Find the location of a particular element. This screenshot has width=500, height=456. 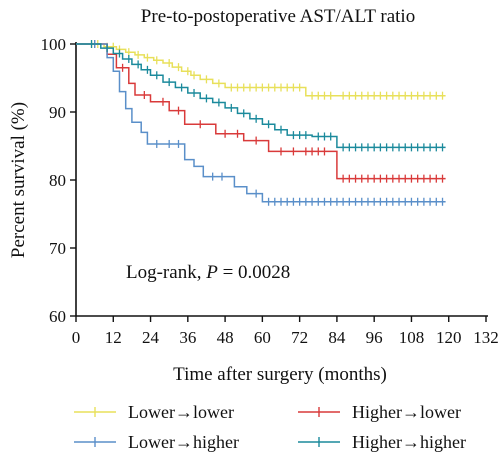

legend-label: Lower→lower is located at coordinates (181, 412).